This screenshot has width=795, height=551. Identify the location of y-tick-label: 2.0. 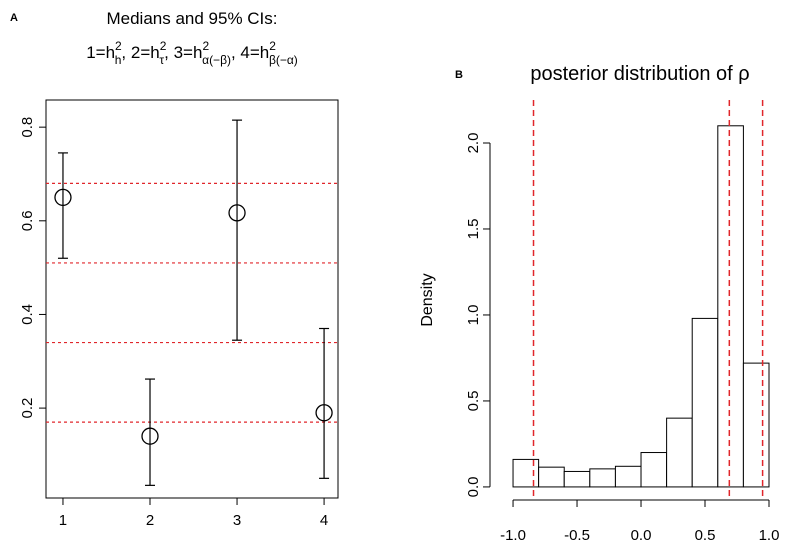
(473, 143).